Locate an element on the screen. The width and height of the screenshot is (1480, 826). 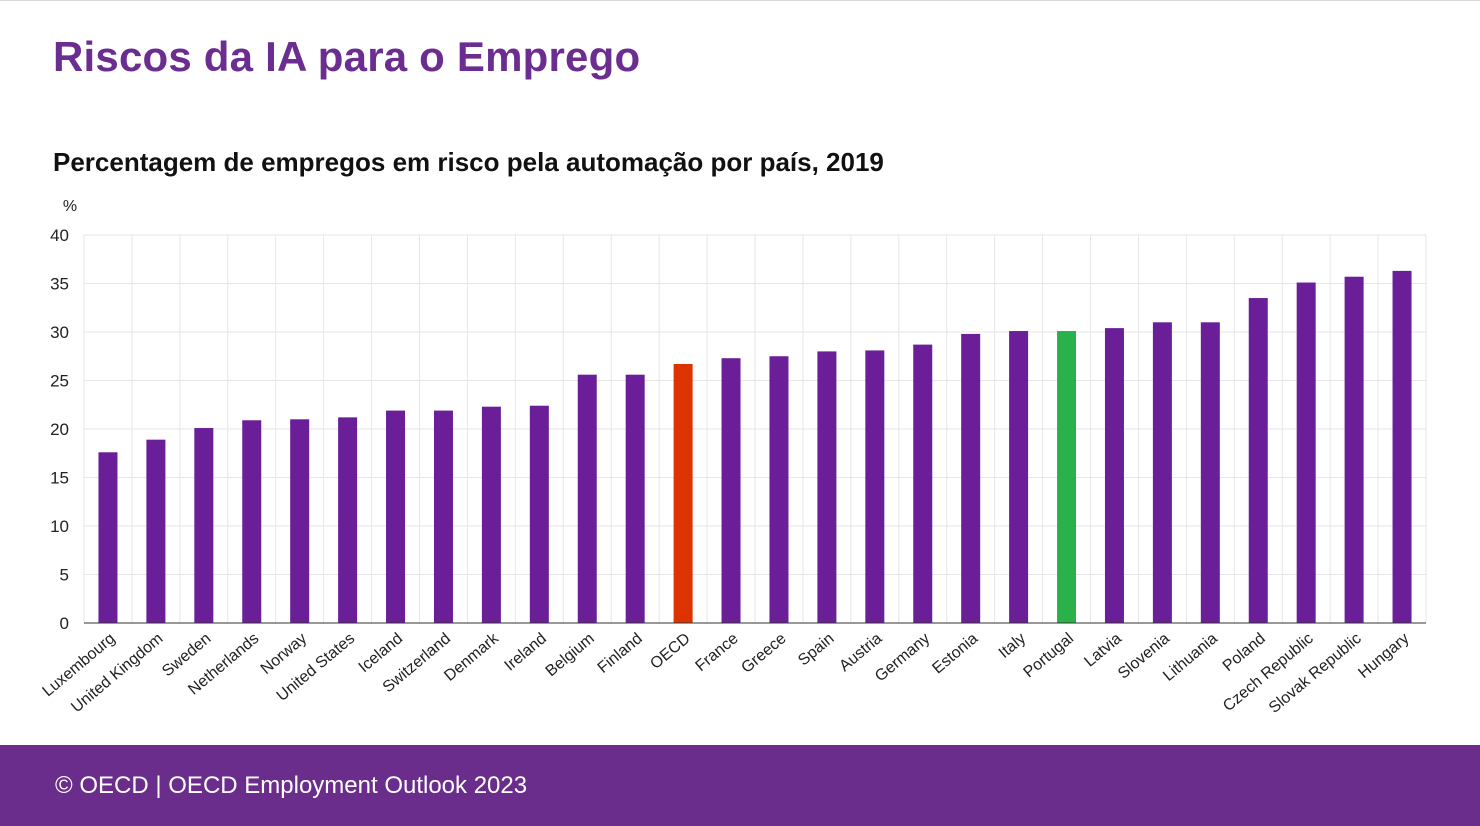
y-tick-label: 30 is located at coordinates (59, 332).